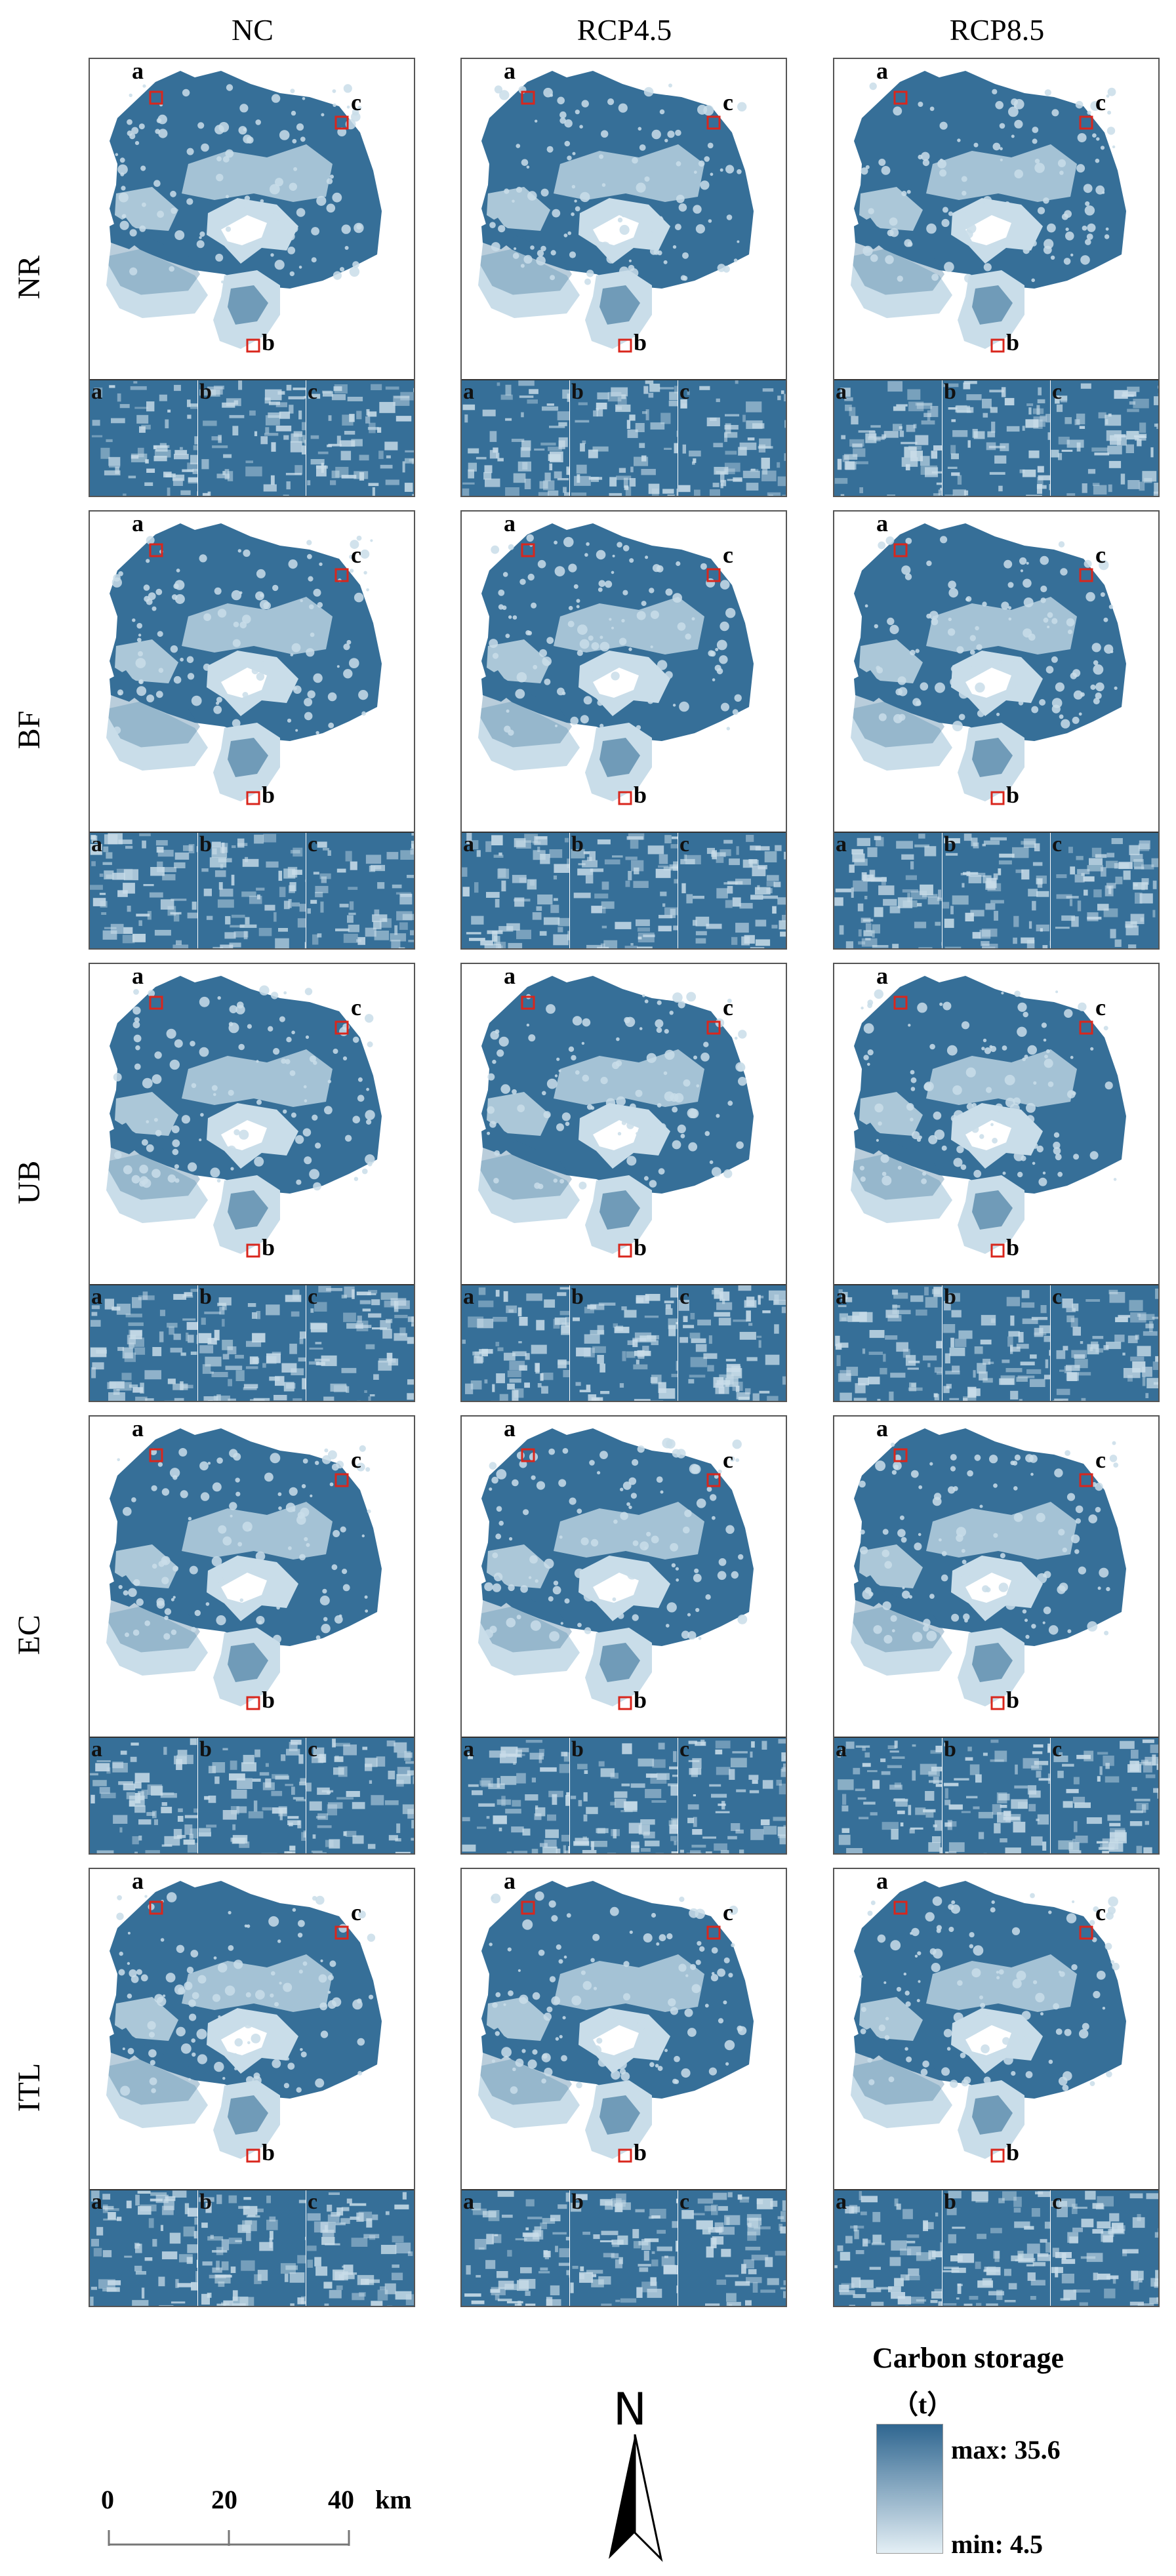 This screenshot has height=2576, width=1176. What do you see at coordinates (29, 1182) in the screenshot?
I see `row-label-ub: UB` at bounding box center [29, 1182].